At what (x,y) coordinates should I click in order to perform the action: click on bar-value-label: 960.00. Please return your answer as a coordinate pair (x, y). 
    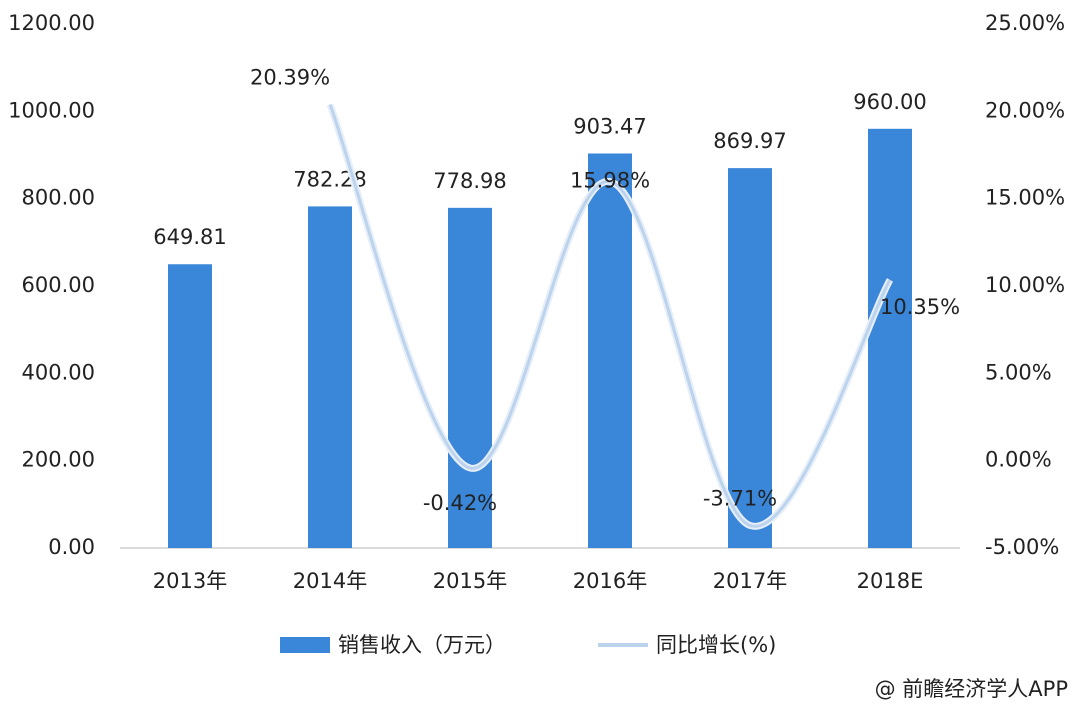
    Looking at the image, I should click on (889, 102).